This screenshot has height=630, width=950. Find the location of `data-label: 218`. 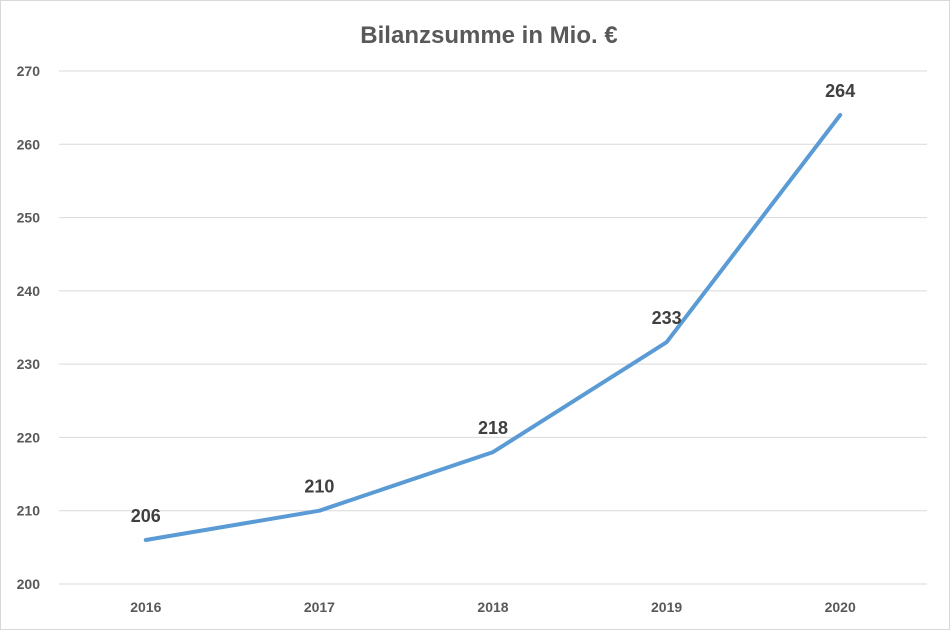

data-label: 218 is located at coordinates (493, 428).